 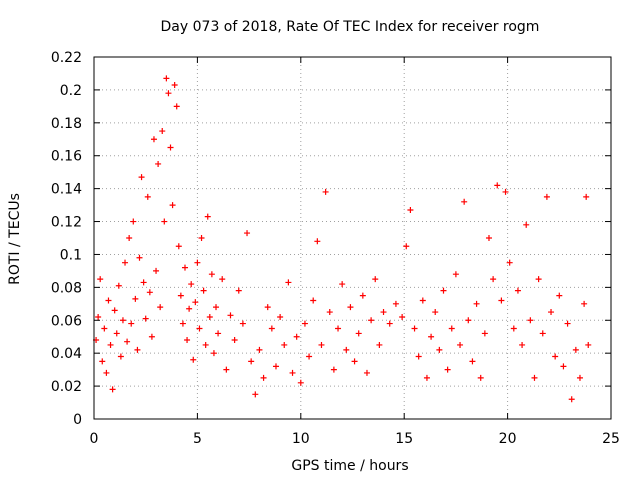 What do you see at coordinates (66, 58) in the screenshot?
I see `y-tick-label: 0.22` at bounding box center [66, 58].